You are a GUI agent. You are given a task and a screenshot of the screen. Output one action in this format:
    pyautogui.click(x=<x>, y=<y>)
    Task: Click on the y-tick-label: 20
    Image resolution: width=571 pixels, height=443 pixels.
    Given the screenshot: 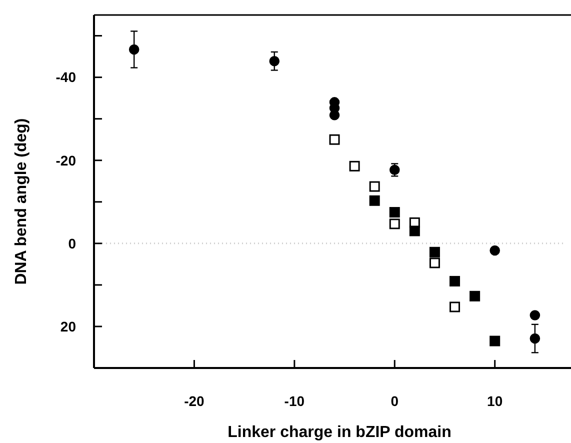 What is the action you would take?
    pyautogui.click(x=68, y=326)
    